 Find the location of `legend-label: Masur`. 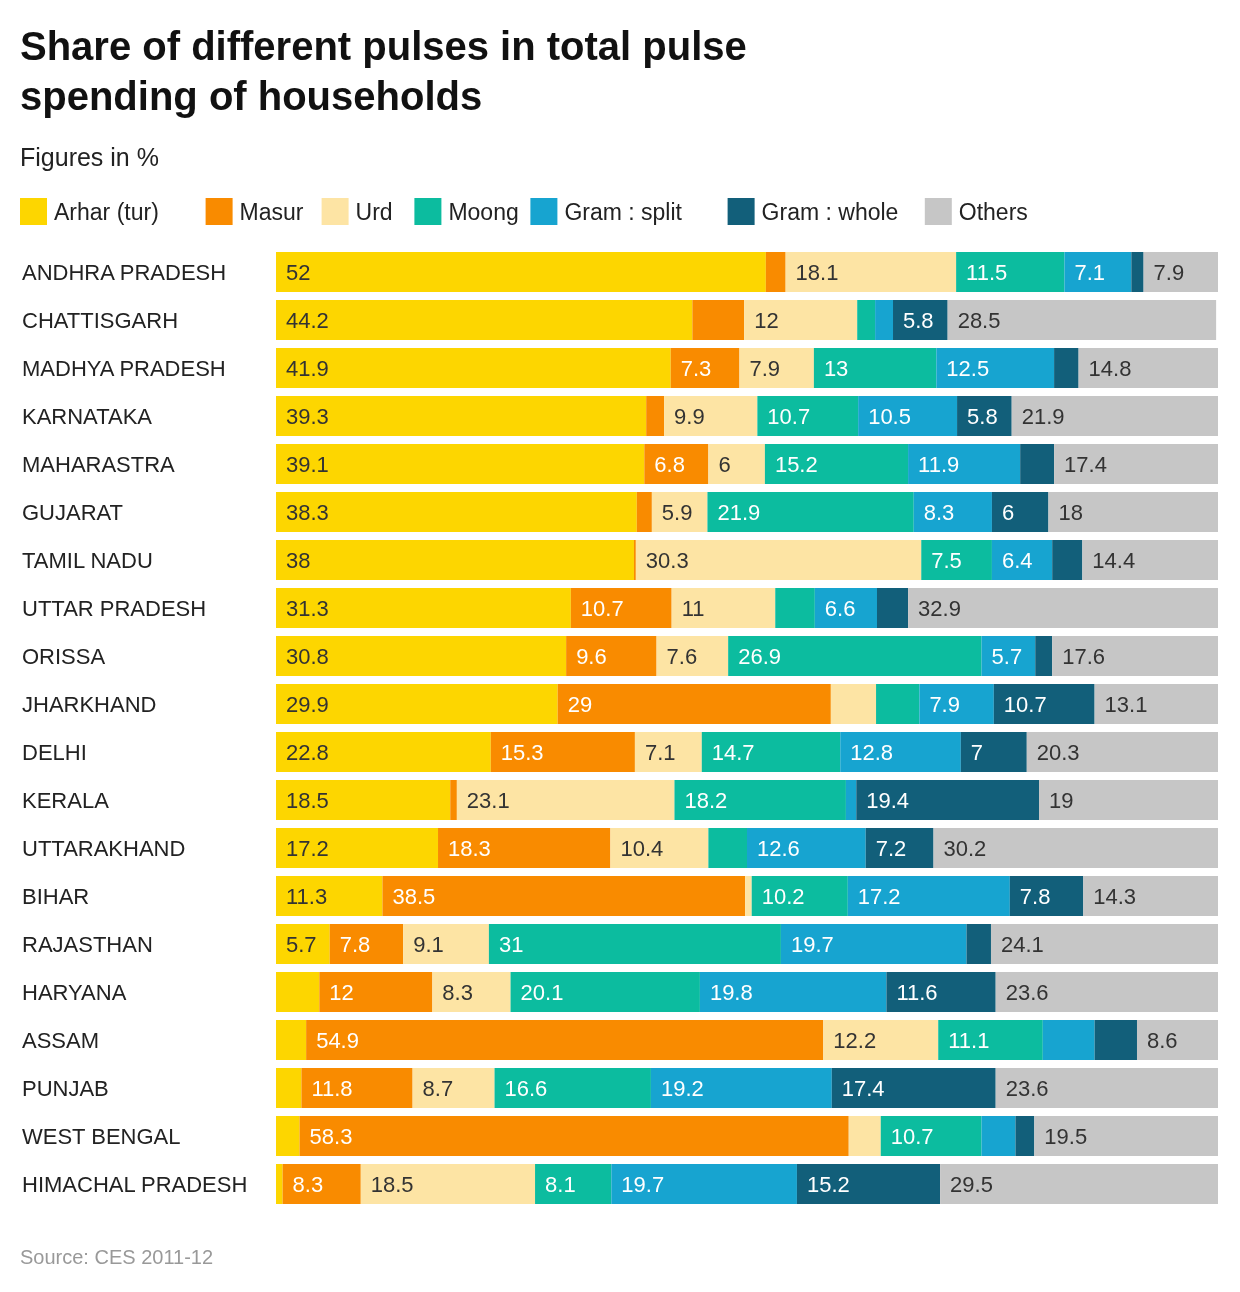

legend-label: Masur is located at coordinates (271, 211).